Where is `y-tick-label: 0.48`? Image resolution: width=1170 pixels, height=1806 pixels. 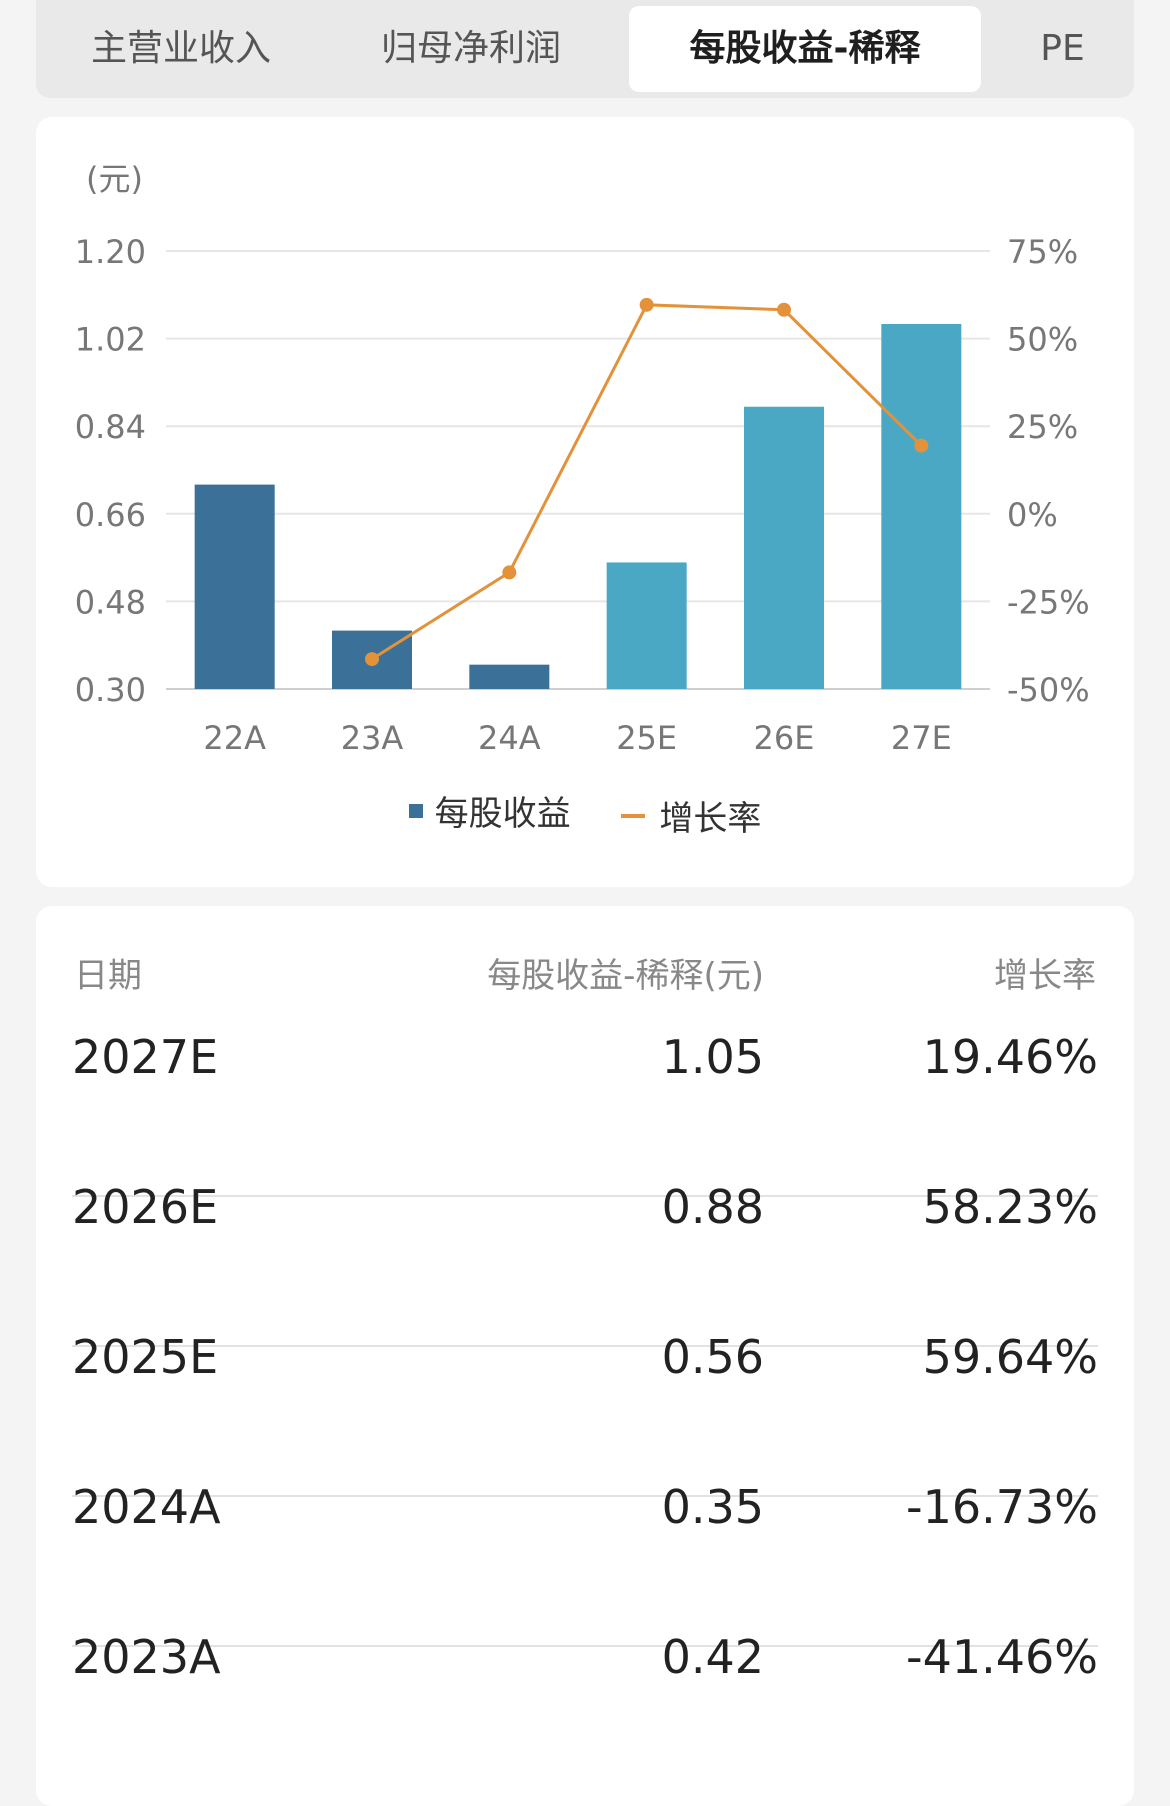
y-tick-label: 0.48 is located at coordinates (110, 602).